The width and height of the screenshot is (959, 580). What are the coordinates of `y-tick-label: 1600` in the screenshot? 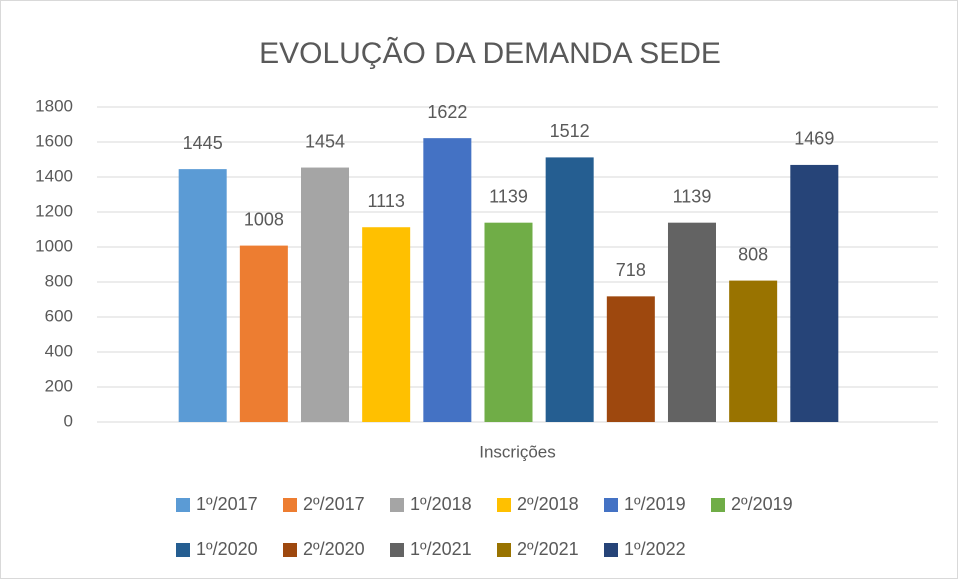 It's located at (54, 140).